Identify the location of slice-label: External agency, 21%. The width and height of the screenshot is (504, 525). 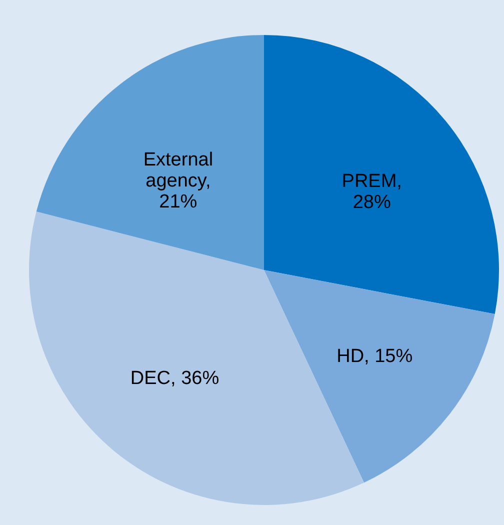
(178, 180).